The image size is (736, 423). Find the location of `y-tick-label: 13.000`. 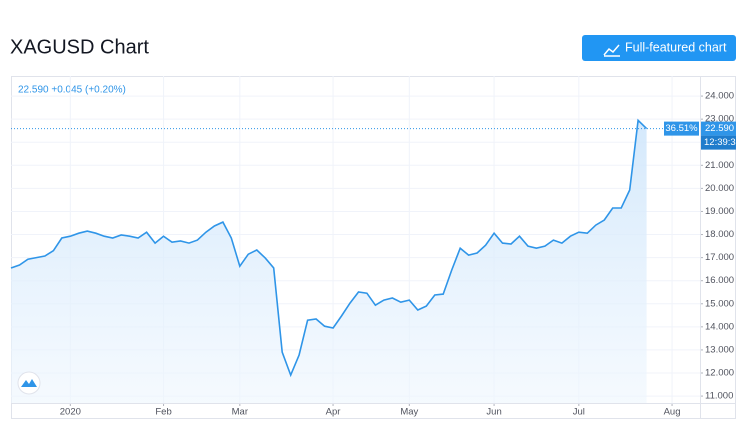

y-tick-label: 13.000 is located at coordinates (719, 349).